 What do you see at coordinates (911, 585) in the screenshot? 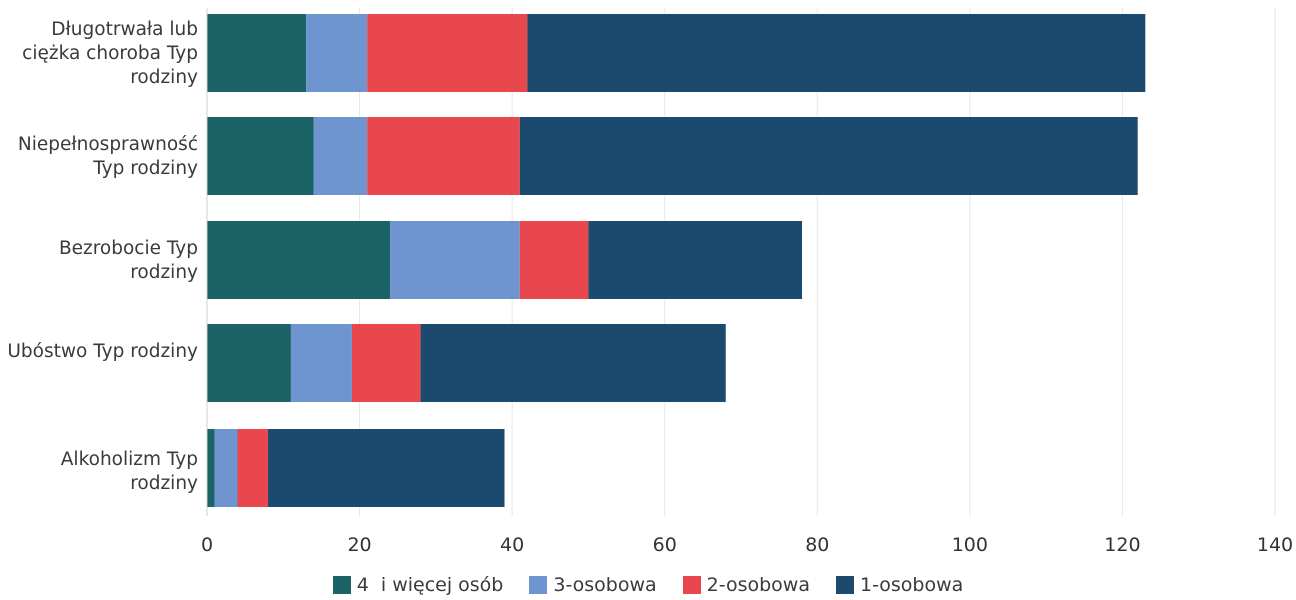
I see `legend-label-3: 1-osobowa` at bounding box center [911, 585].